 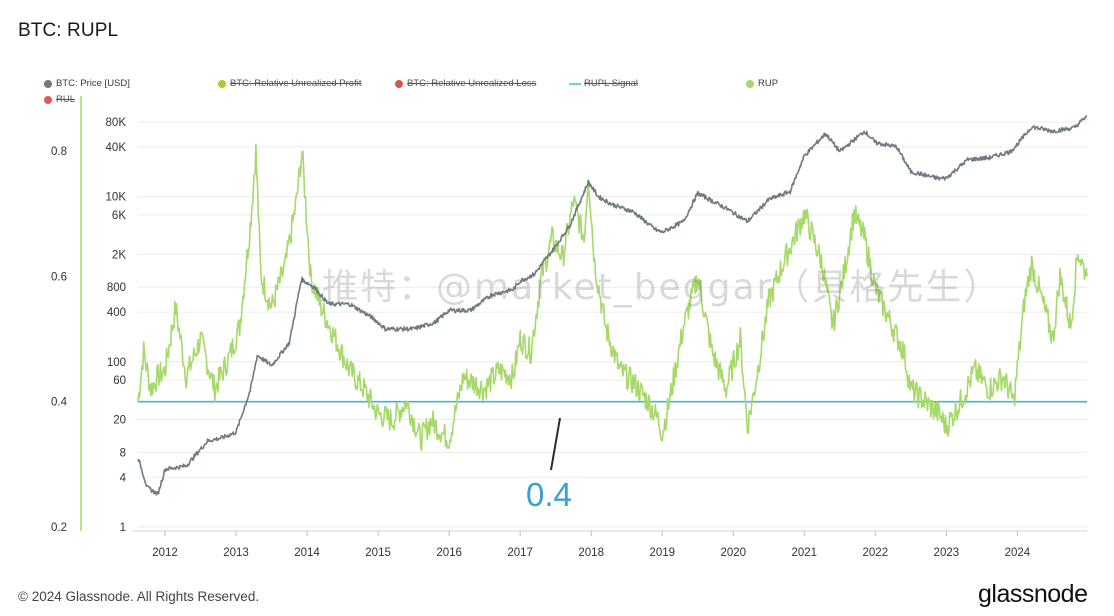 I want to click on legend-item-rup: RUP, so click(x=762, y=83).